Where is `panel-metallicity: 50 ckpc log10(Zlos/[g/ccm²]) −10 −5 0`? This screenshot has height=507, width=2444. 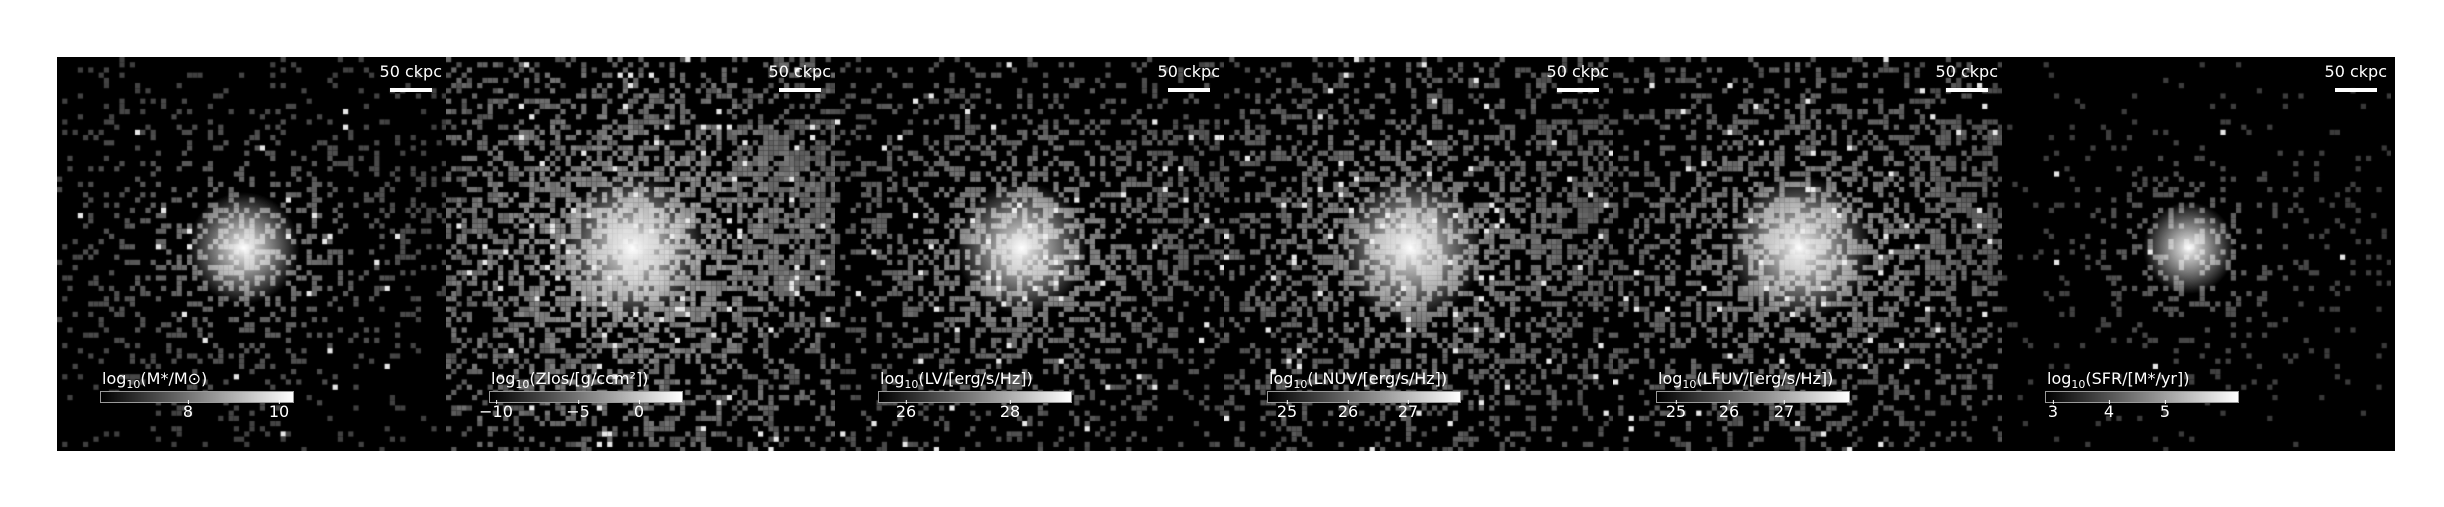 panel-metallicity: 50 ckpc log10(Zlos/[g/ccm²]) −10 −5 0 is located at coordinates (640, 254).